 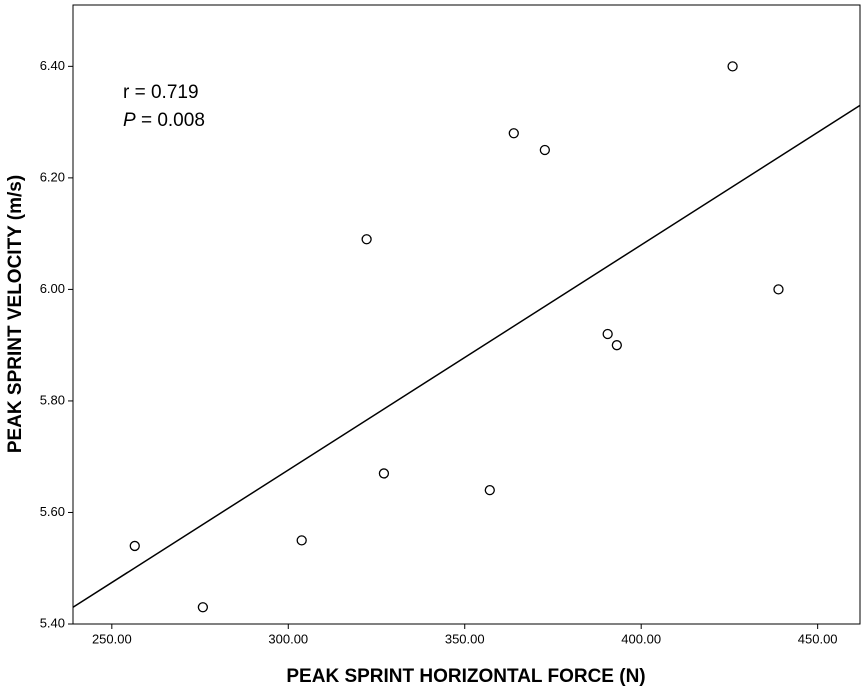 I want to click on y-axis-label: PEAK SPRINT VELOCITY (m/s), so click(x=15, y=314).